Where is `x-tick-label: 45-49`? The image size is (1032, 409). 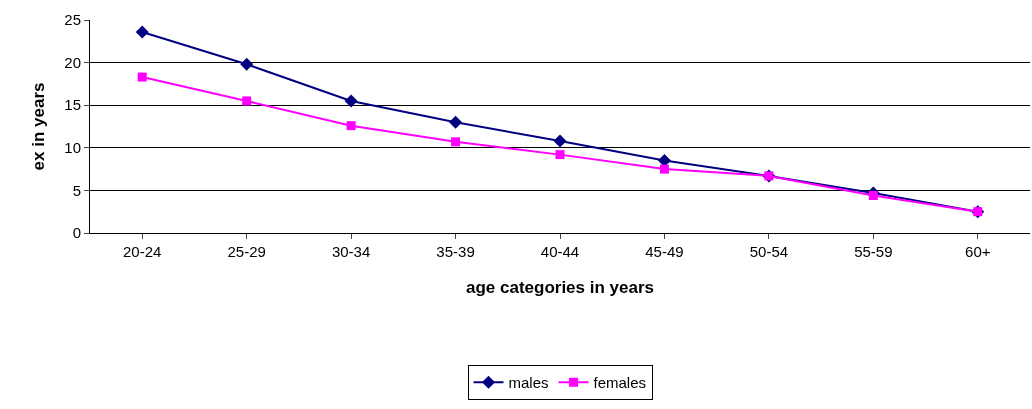
x-tick-label: 45-49 is located at coordinates (664, 251).